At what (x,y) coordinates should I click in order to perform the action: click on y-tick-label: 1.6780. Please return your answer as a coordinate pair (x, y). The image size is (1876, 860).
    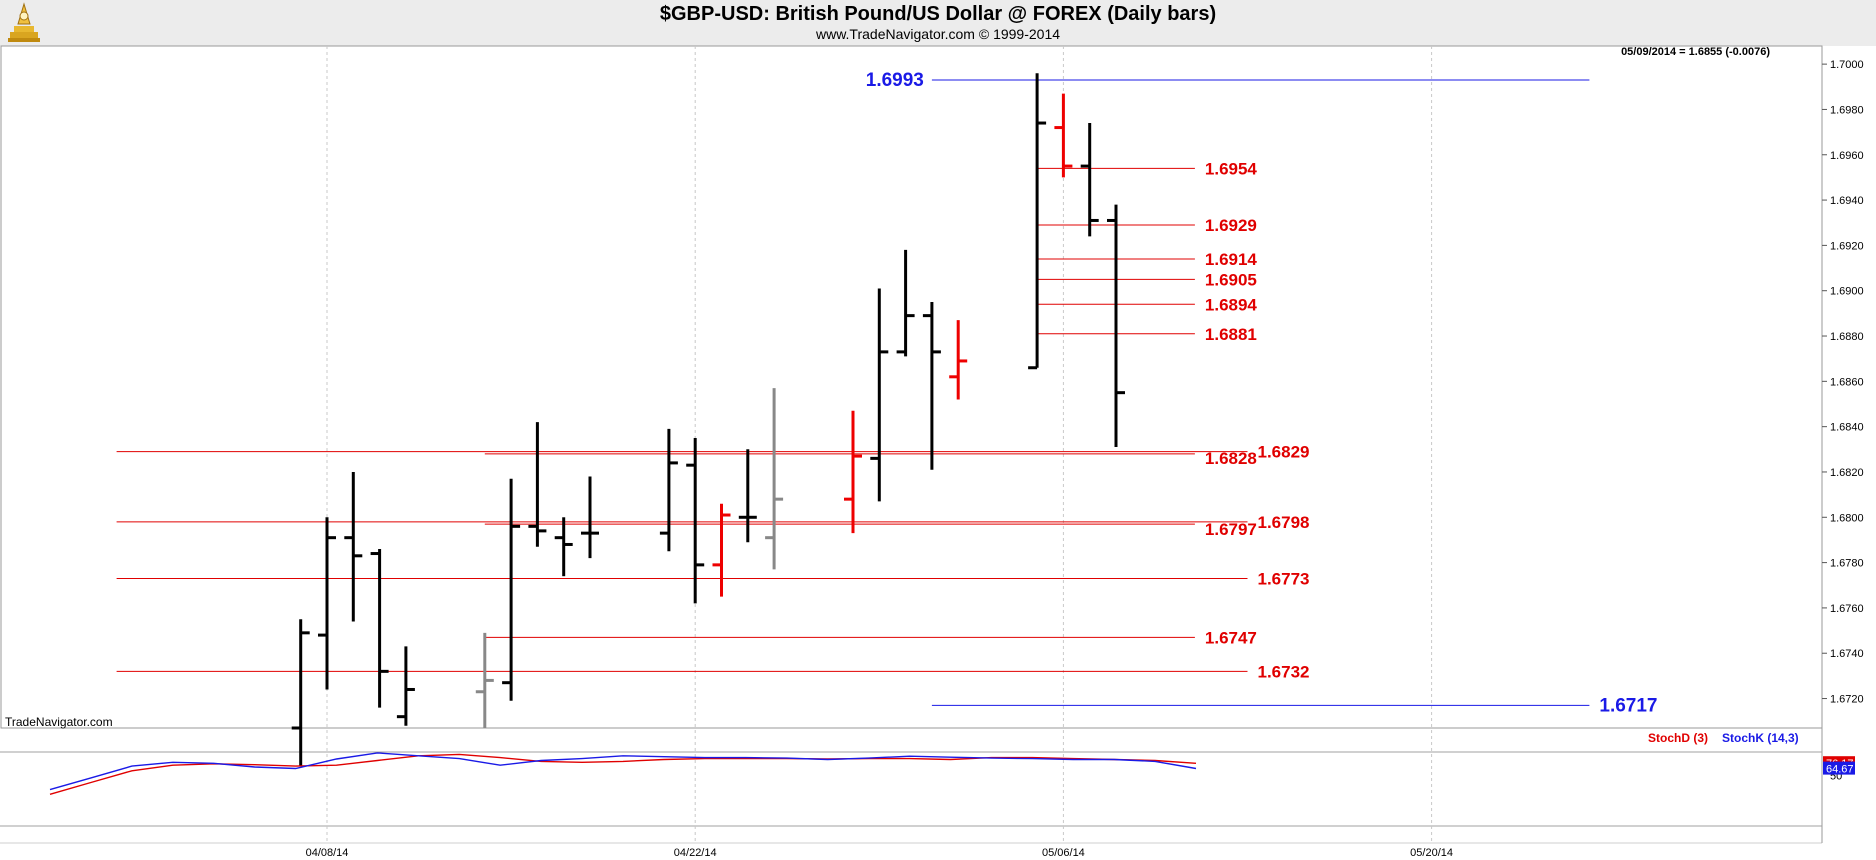
    Looking at the image, I should click on (1847, 564).